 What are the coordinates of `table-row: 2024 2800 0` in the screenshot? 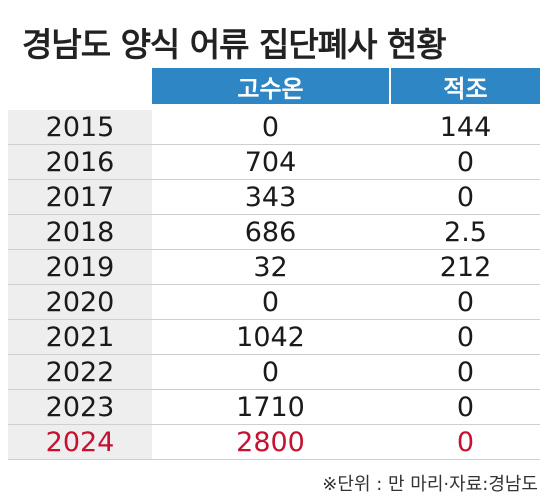 It's located at (274, 442).